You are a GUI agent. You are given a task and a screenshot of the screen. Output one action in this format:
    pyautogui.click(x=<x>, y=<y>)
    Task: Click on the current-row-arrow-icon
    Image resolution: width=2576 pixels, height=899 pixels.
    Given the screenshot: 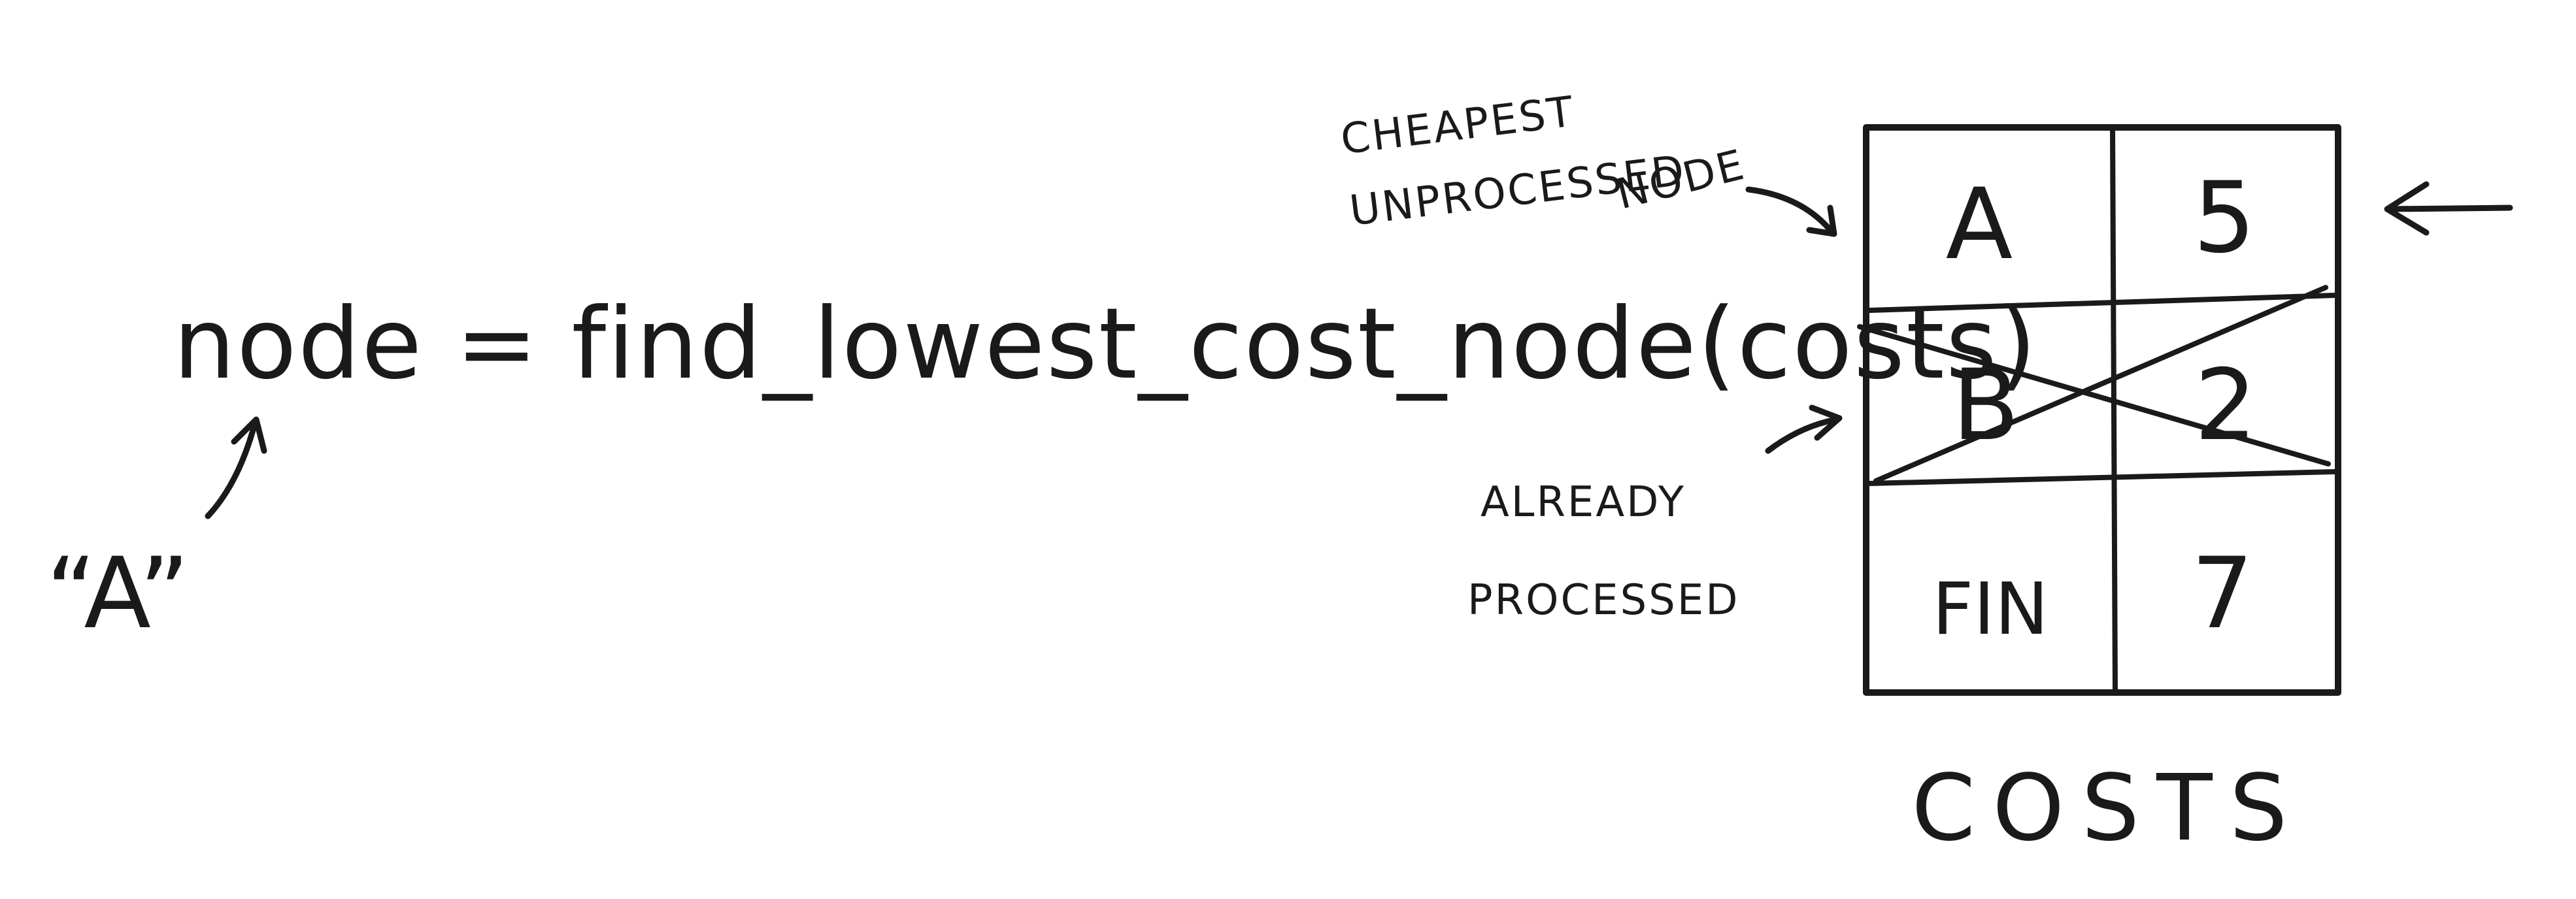 What is the action you would take?
    pyautogui.click(x=2449, y=209)
    